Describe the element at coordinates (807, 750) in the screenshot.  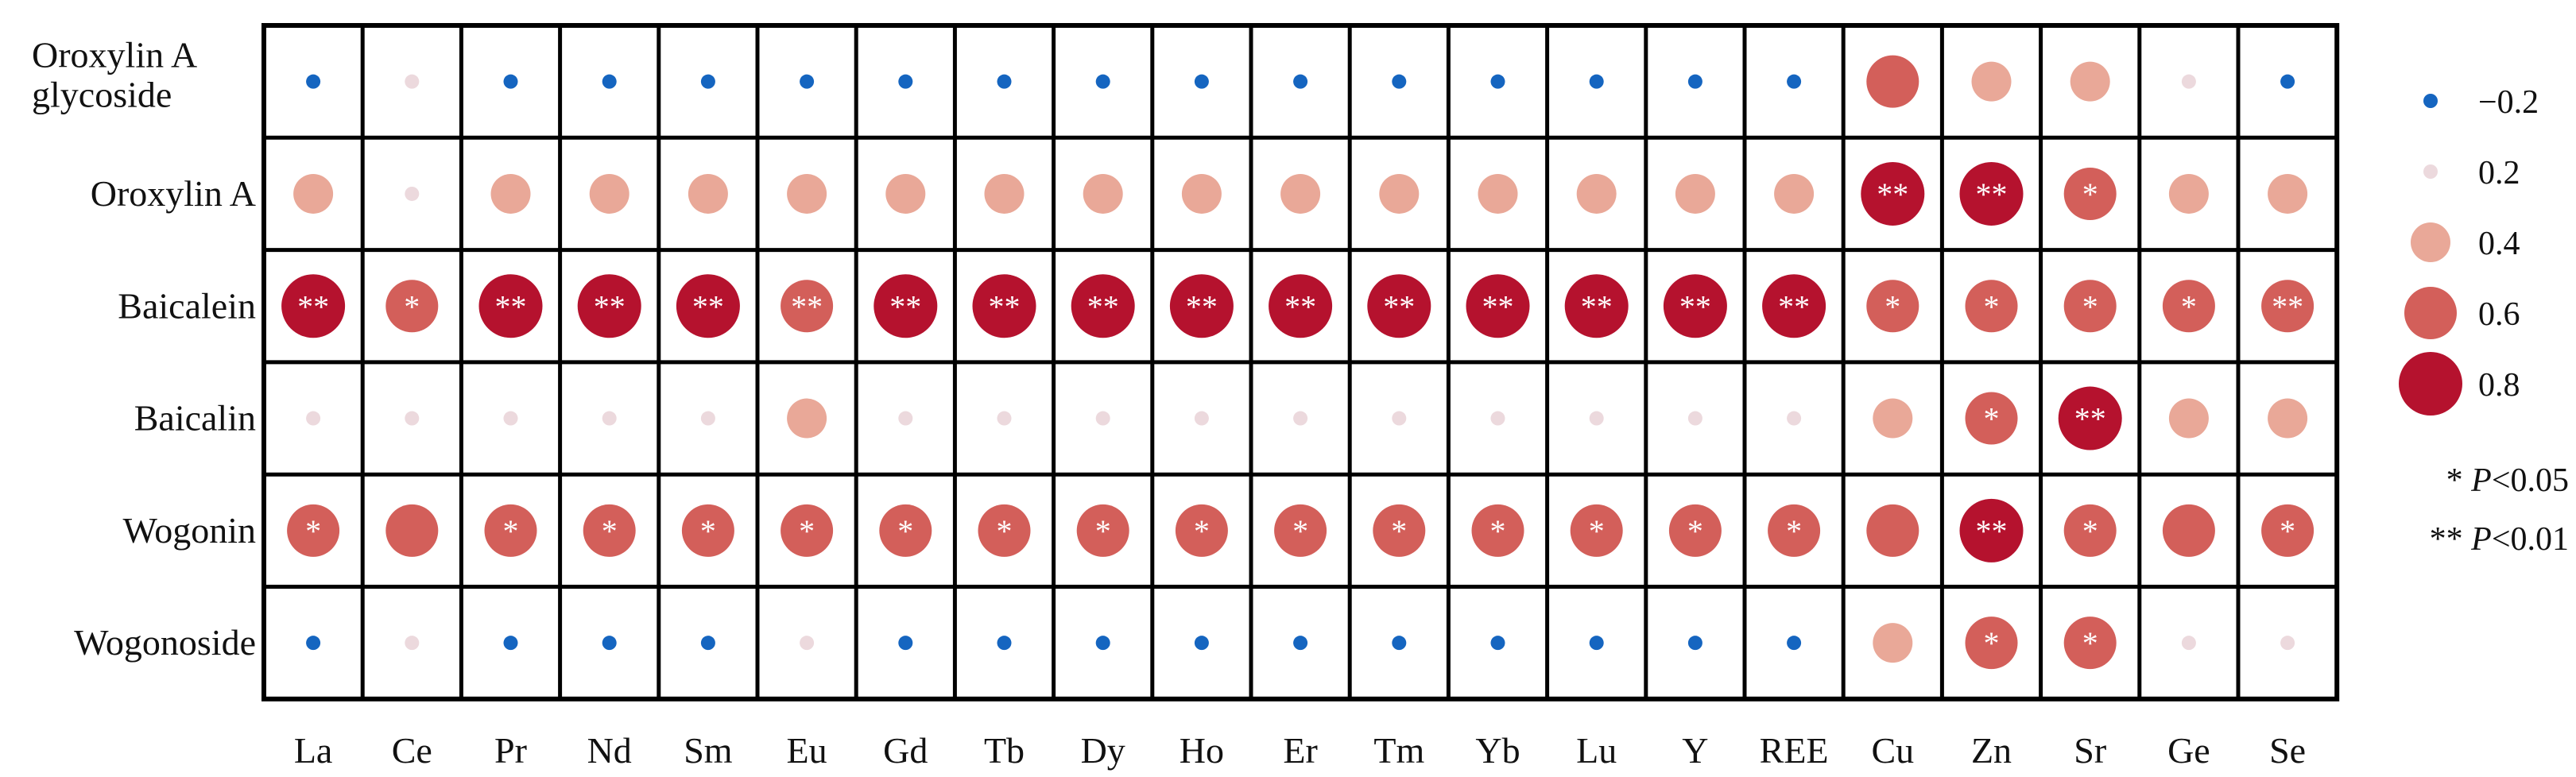
I see `column-label: Eu` at that location.